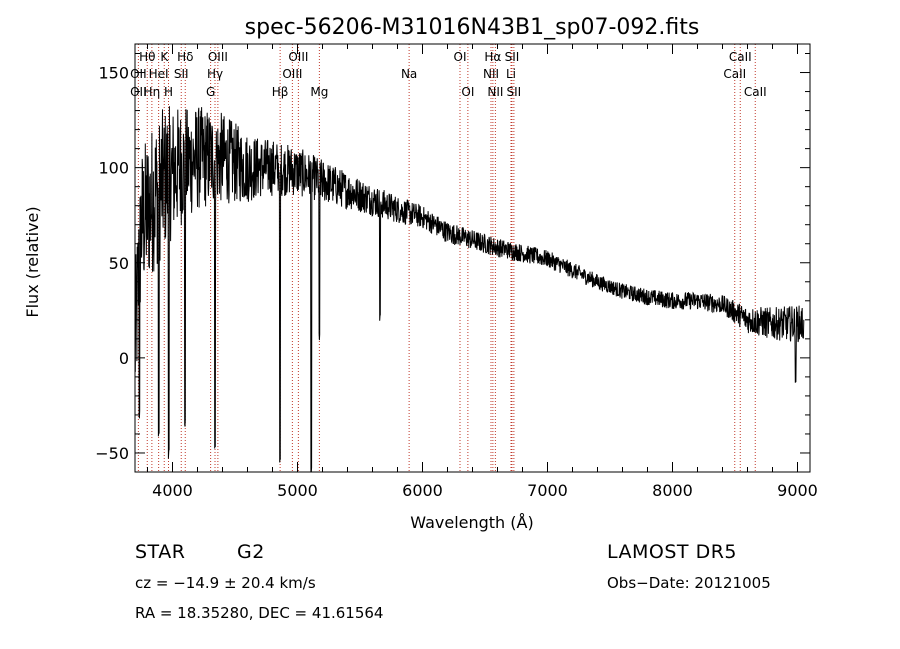 The height and width of the screenshot is (649, 900). What do you see at coordinates (113, 73) in the screenshot?
I see `y-tick-label: 150` at bounding box center [113, 73].